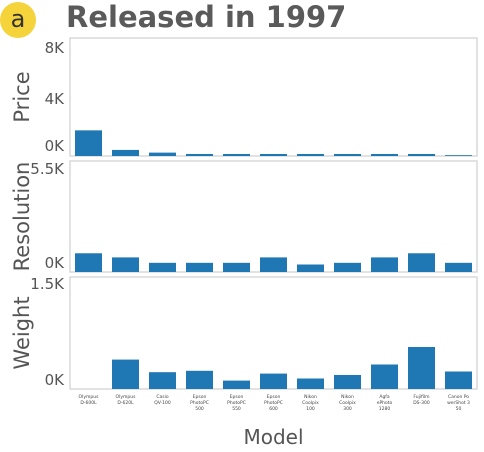 The width and height of the screenshot is (484, 452). I want to click on x-tick-label: Epson PhotoPC 550, so click(236, 403).